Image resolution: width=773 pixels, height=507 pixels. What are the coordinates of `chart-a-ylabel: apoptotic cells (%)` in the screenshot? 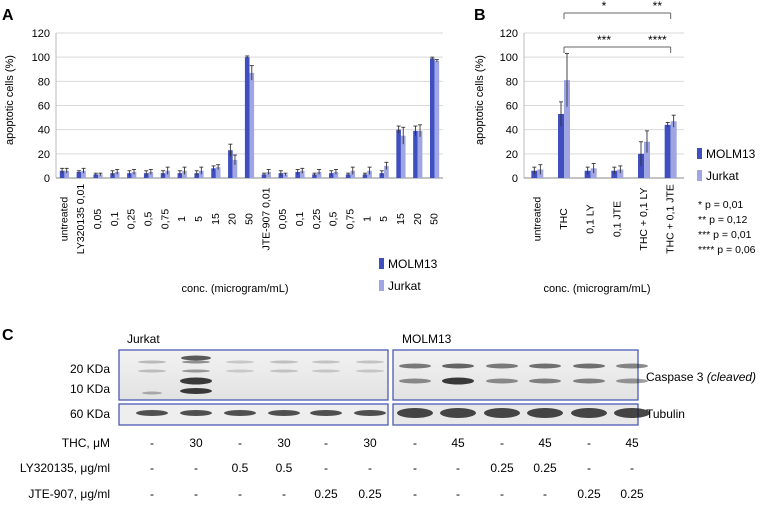 It's located at (10, 100).